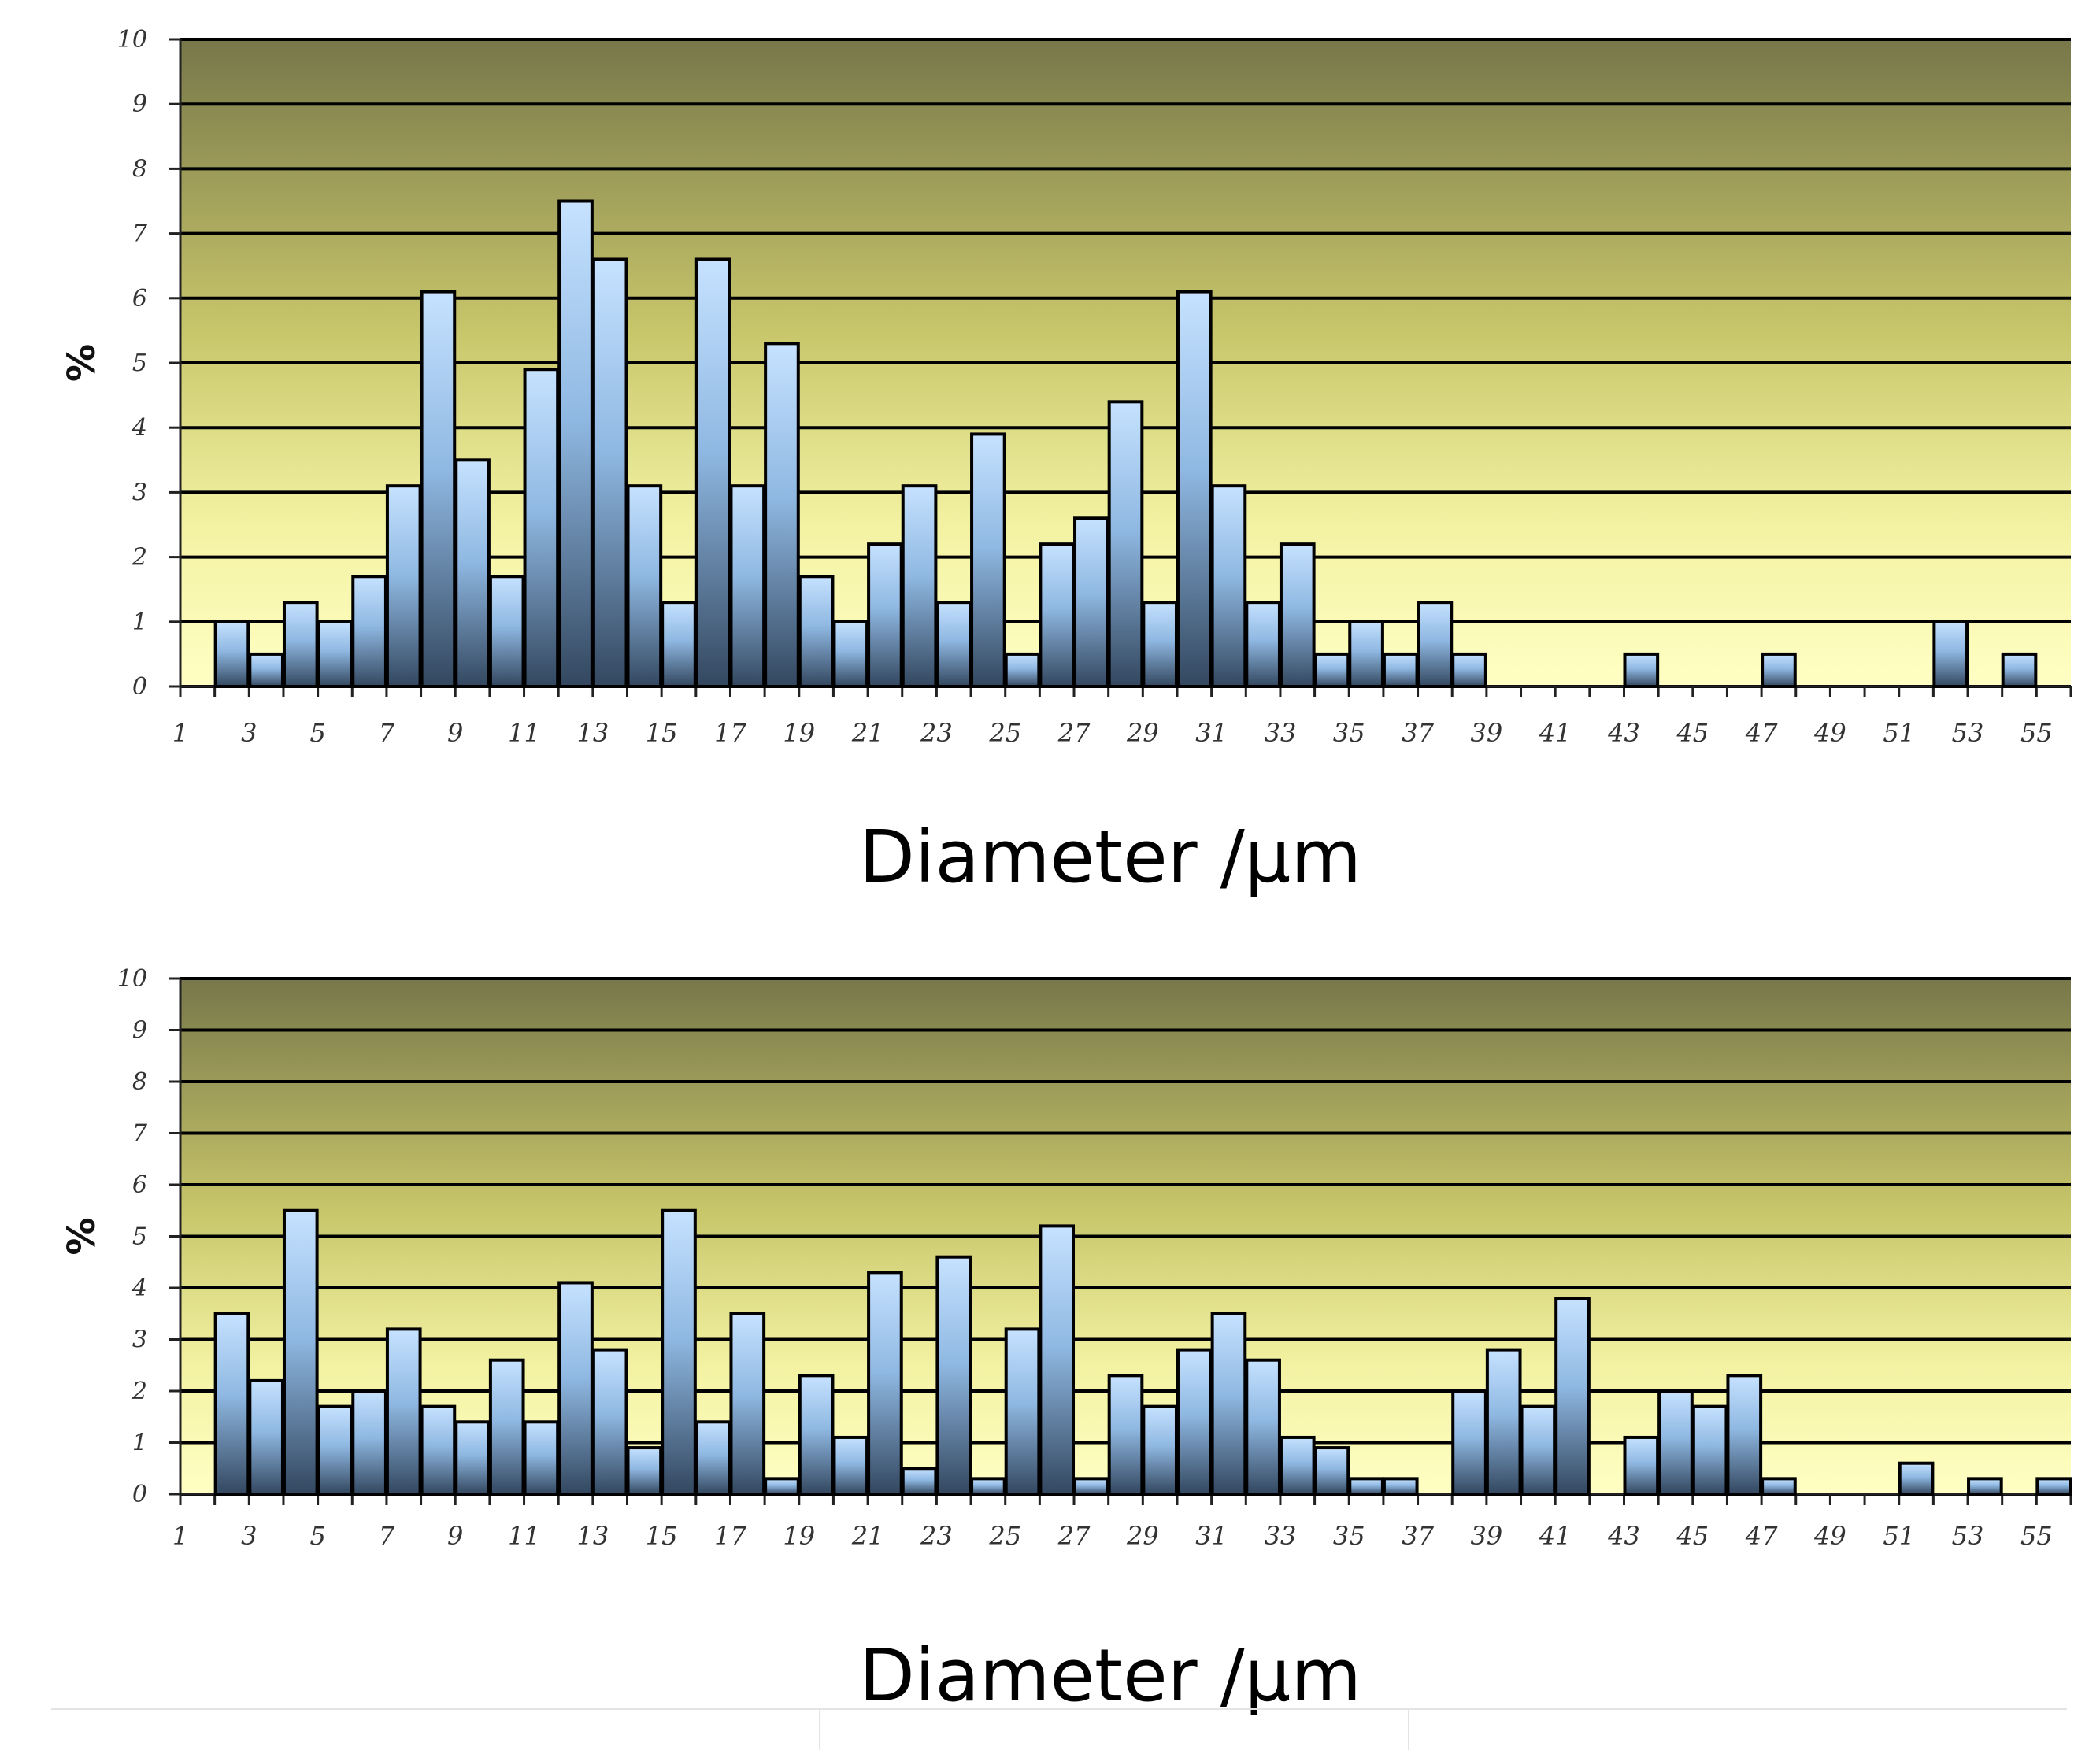 This screenshot has height=1750, width=2100. Describe the element at coordinates (139, 622) in the screenshot. I see `y-tick-label: 1` at that location.